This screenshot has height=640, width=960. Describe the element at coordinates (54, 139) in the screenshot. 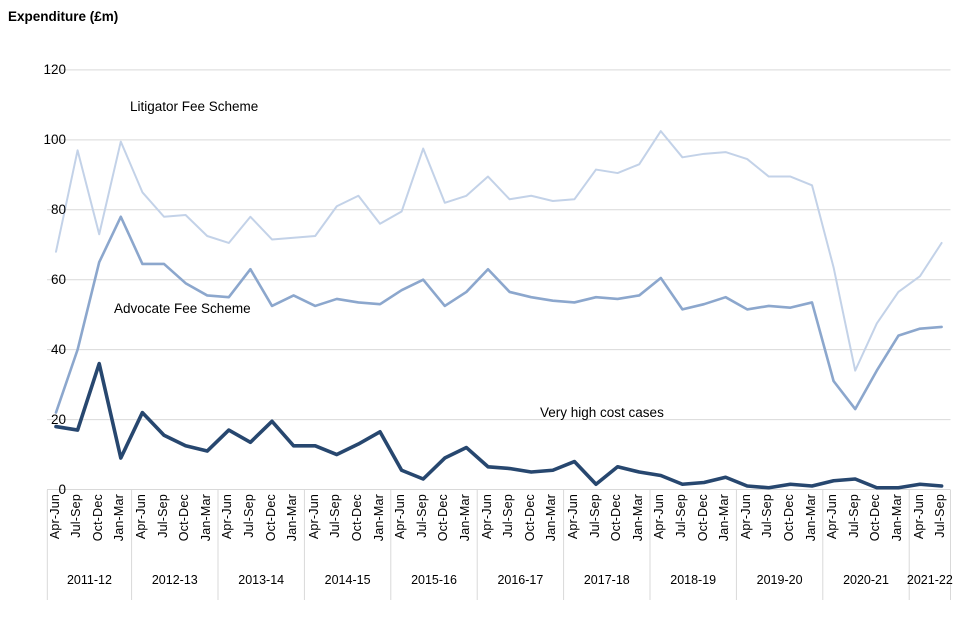

I see `y-tick-label: 100` at that location.